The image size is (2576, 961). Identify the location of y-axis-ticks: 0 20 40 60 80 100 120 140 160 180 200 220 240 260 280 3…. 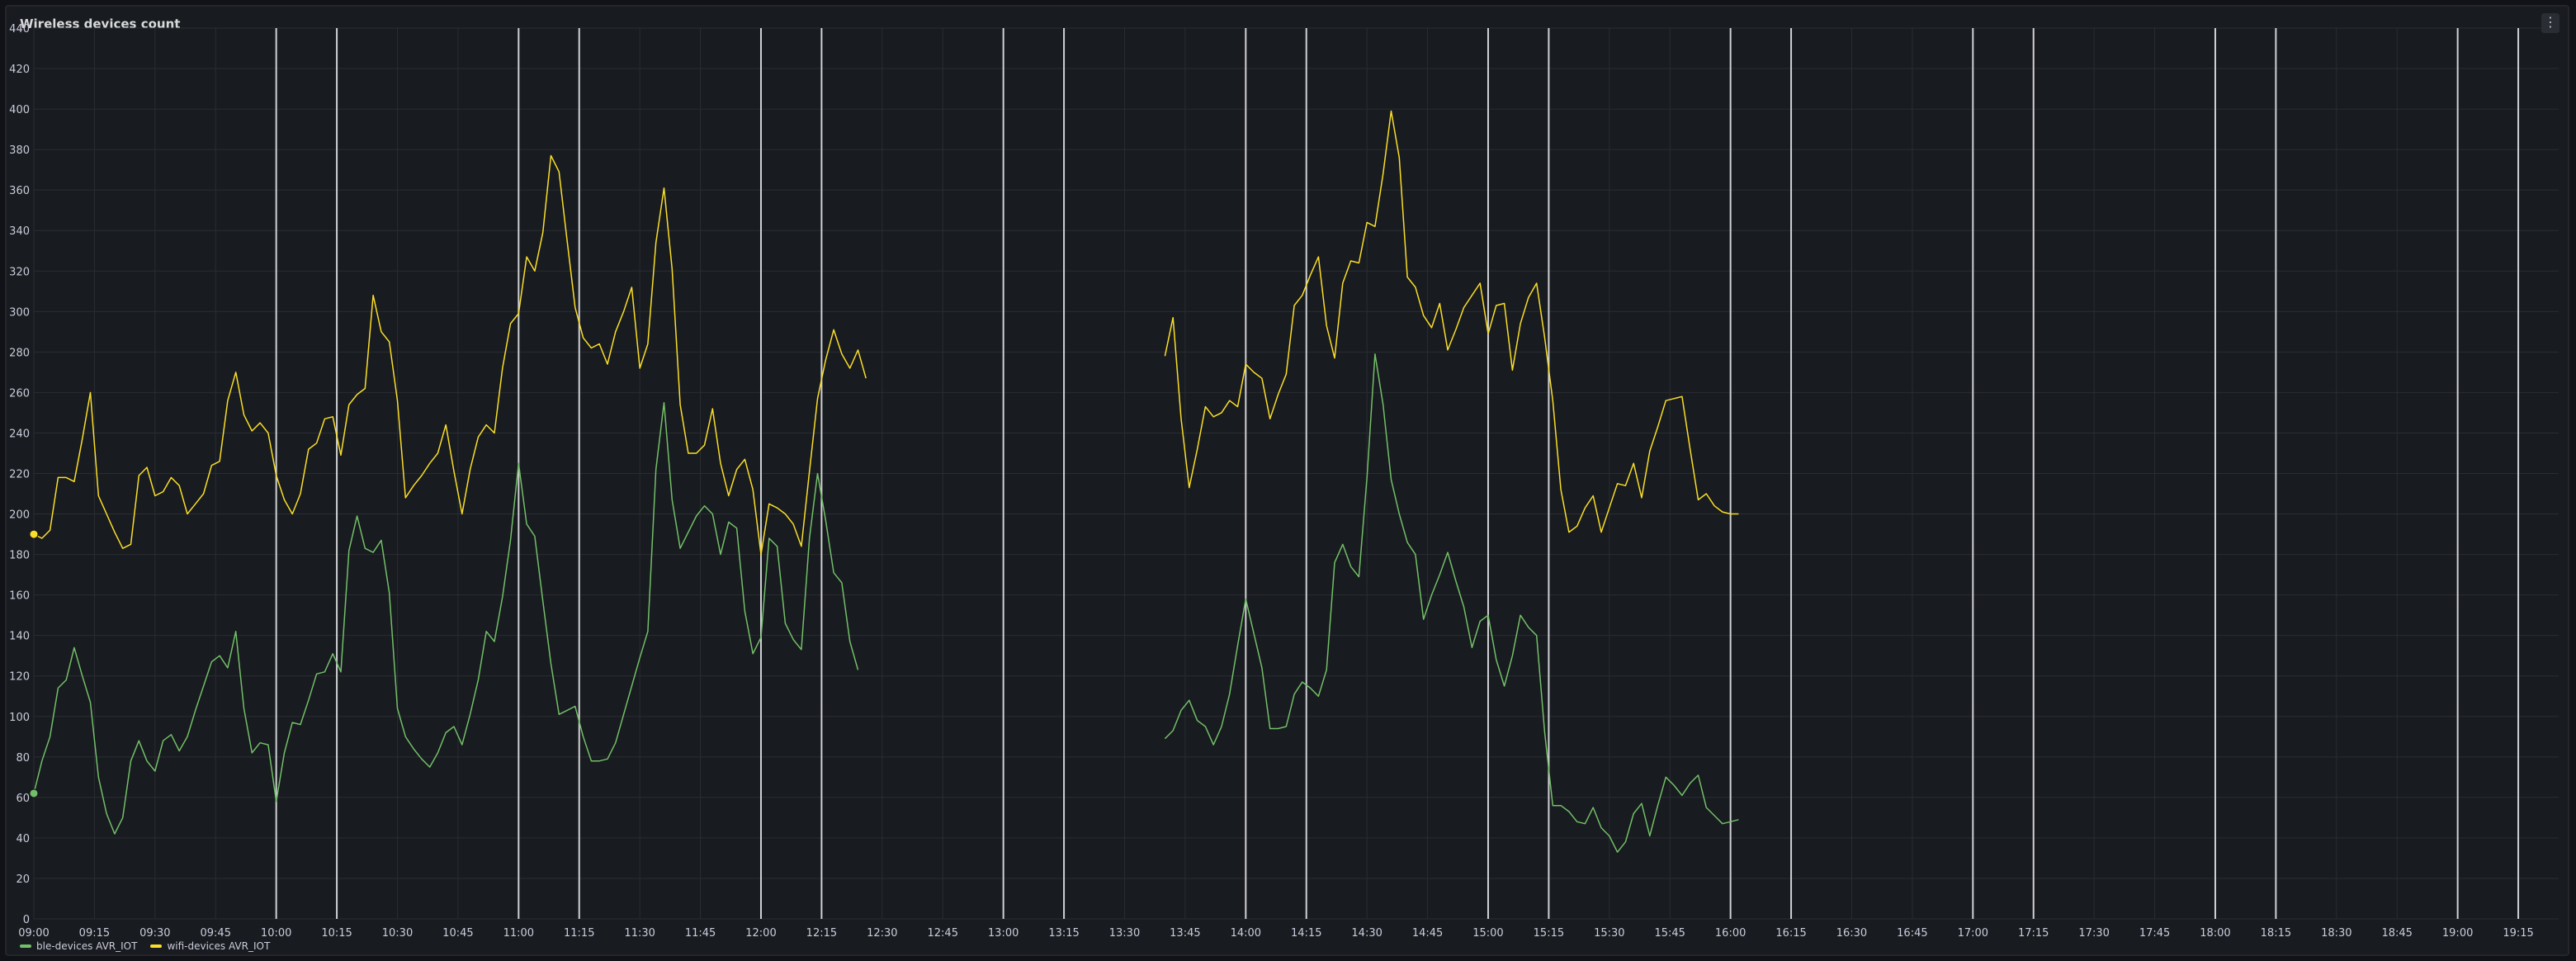
(19, 474).